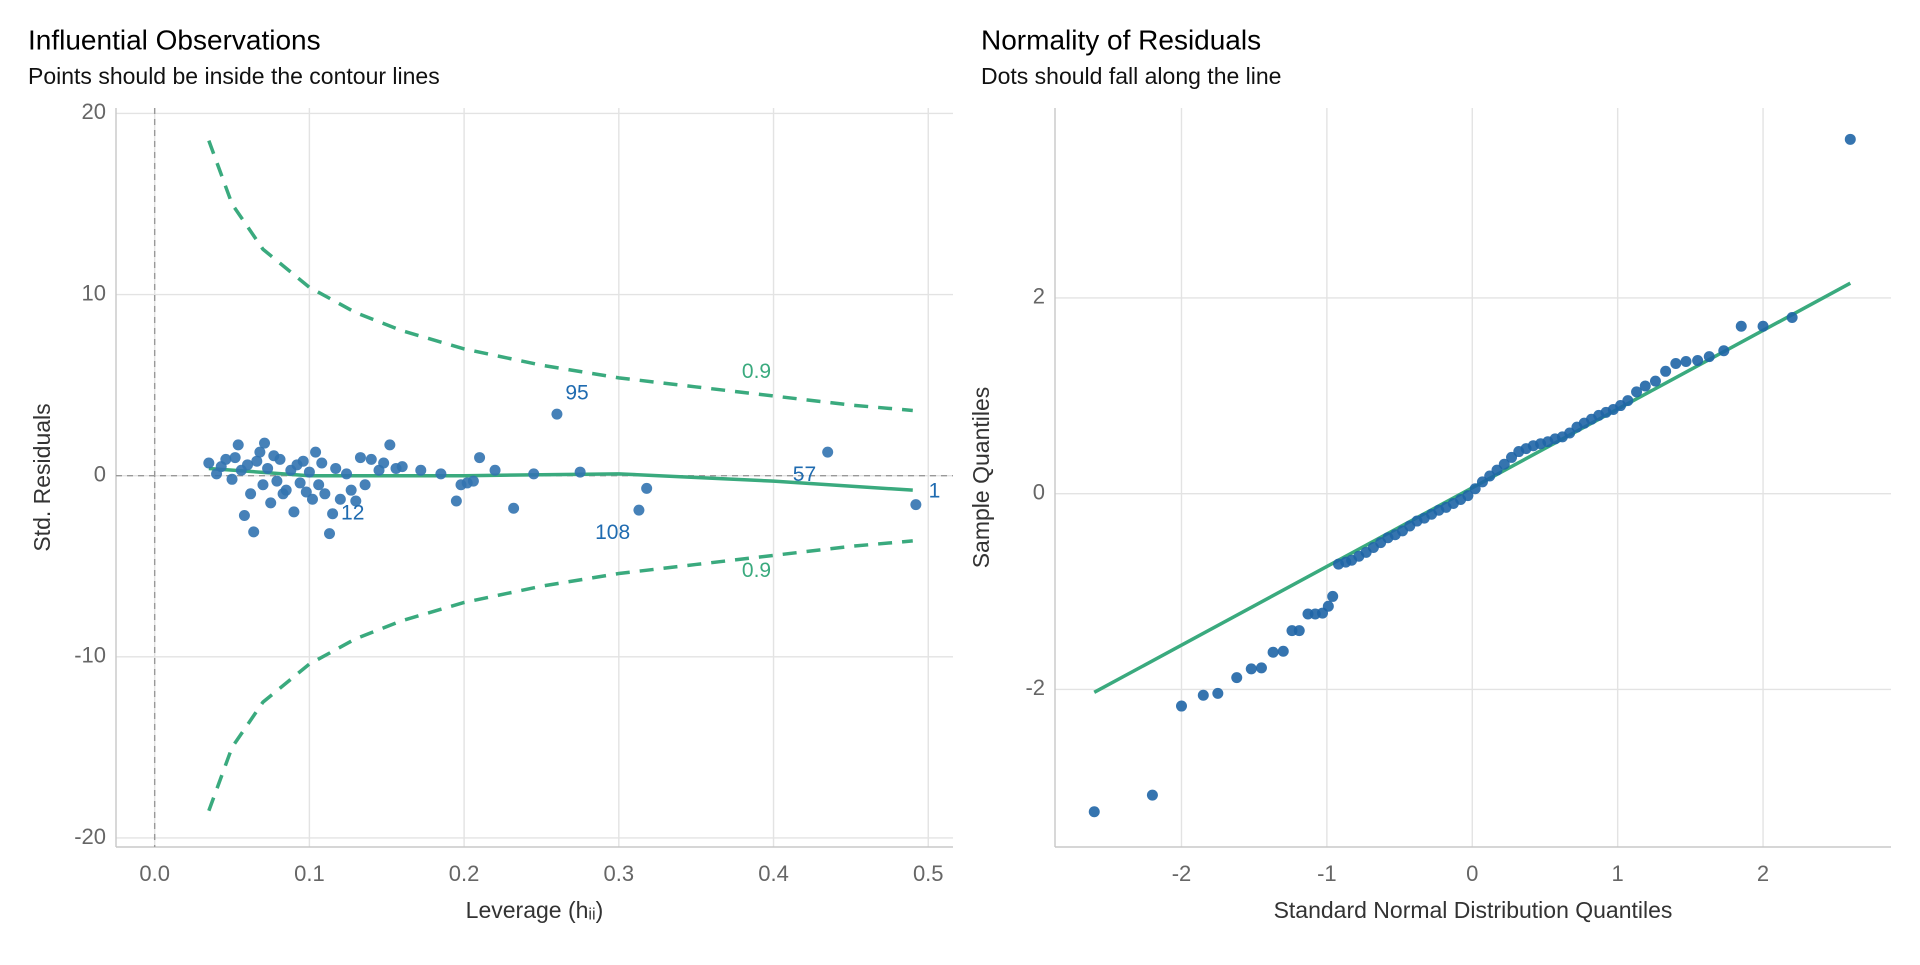 Image resolution: width=1920 pixels, height=965 pixels. Describe the element at coordinates (1327, 873) in the screenshot. I see `x-tick-label: -1` at that location.